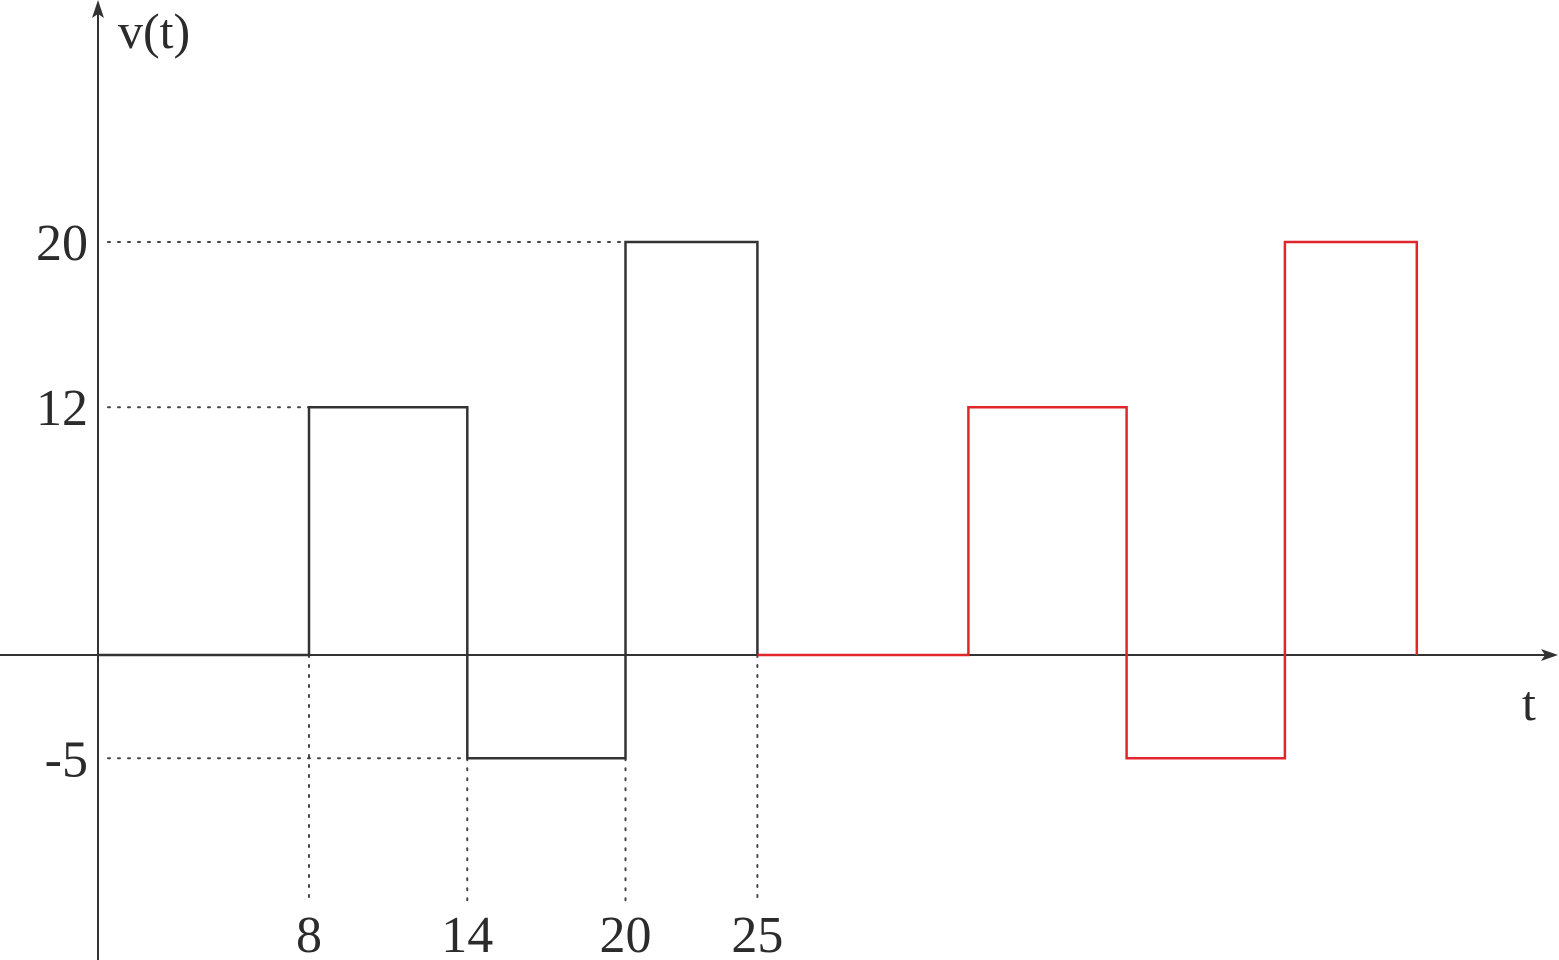 Image resolution: width=1559 pixels, height=960 pixels. I want to click on x-tick-label: 14, so click(467, 933).